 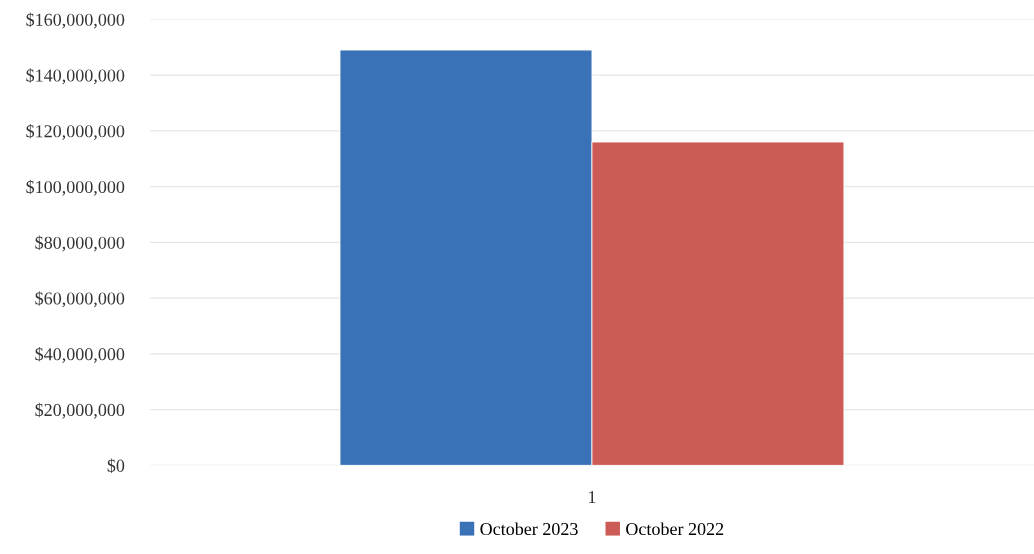 I want to click on y-tick-label: $40,000,000, so click(x=80, y=355).